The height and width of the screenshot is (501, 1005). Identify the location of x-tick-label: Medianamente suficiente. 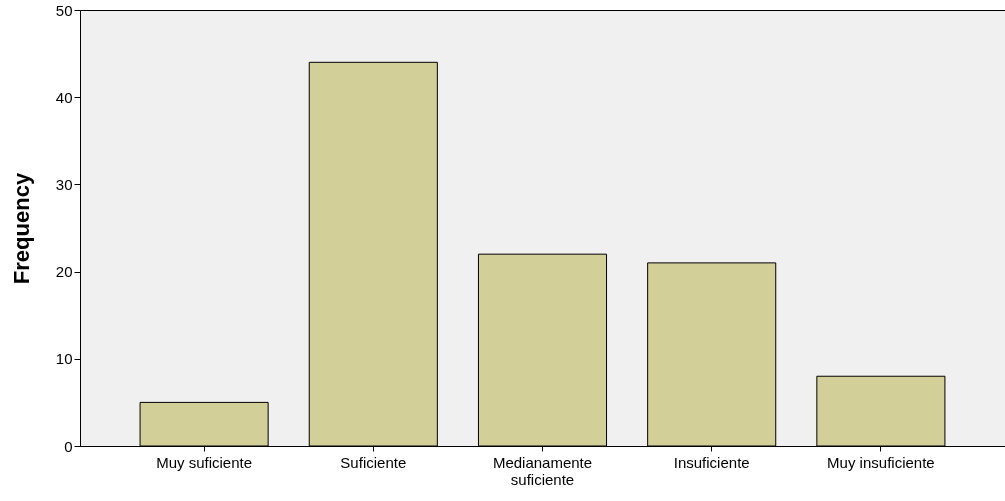
(542, 470).